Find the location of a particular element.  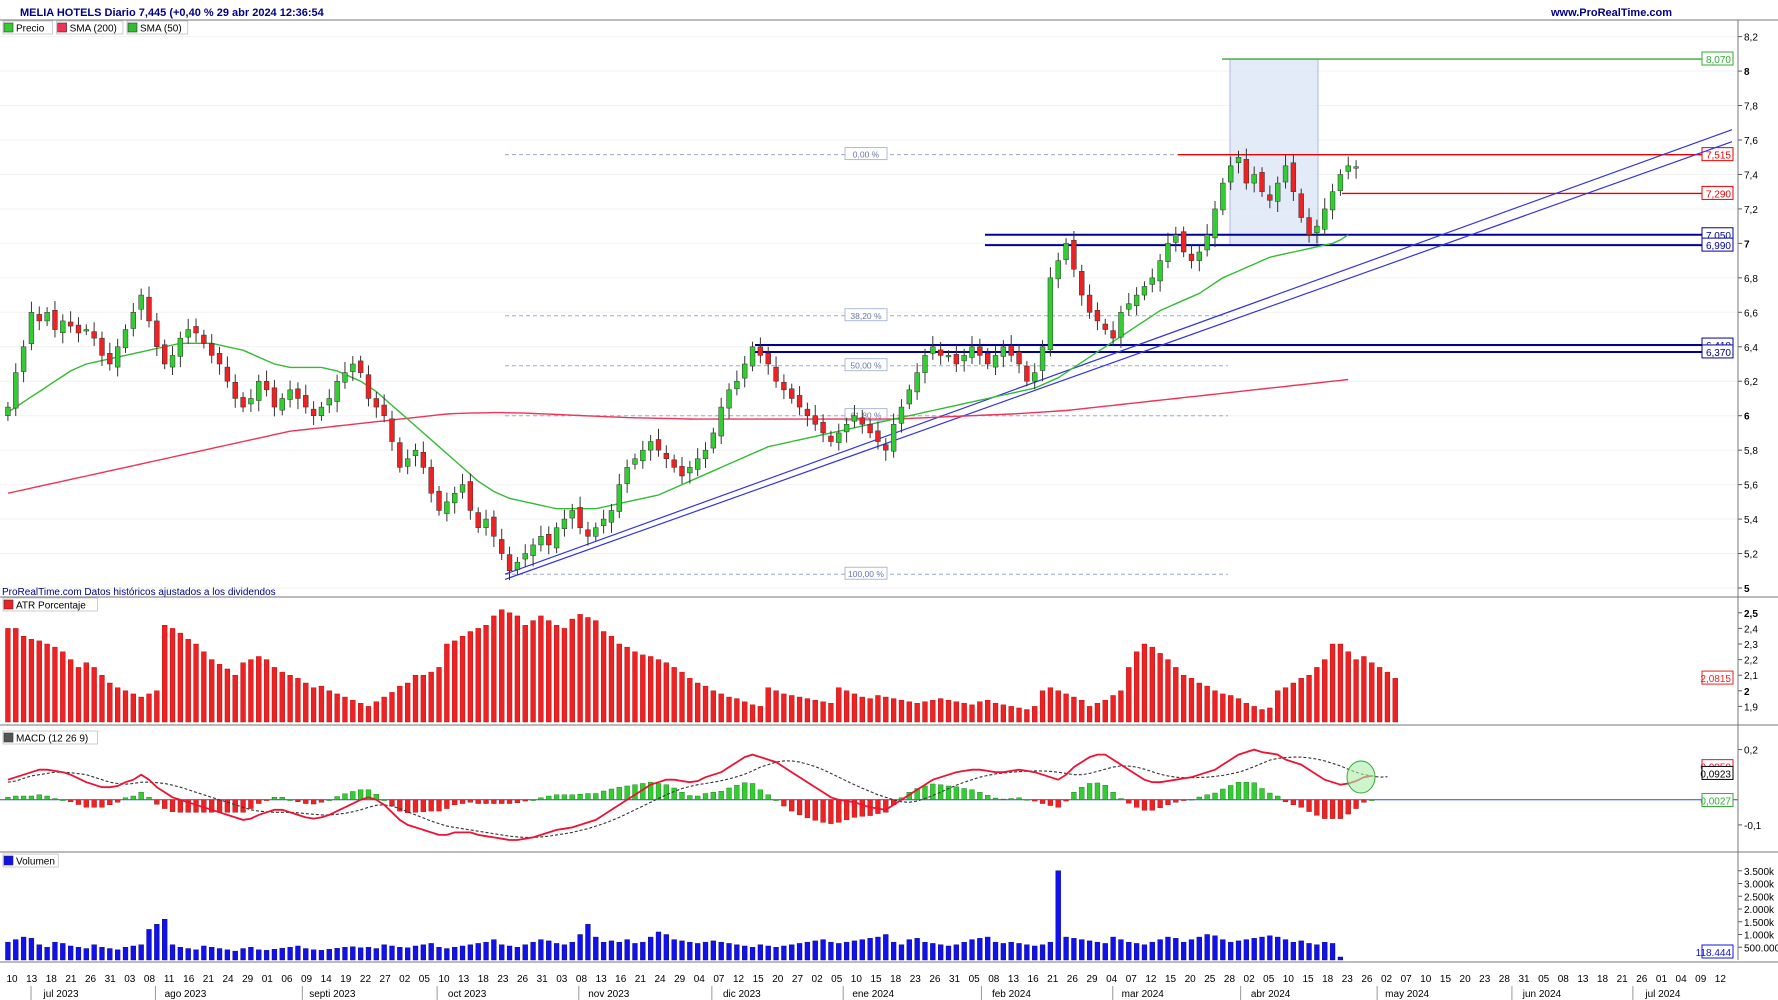

atr-panel: 1,9 2 2,1 2,2 2,3 2,4 2,5 2,0815 ATR Porcentaje is located at coordinates (880, 660).